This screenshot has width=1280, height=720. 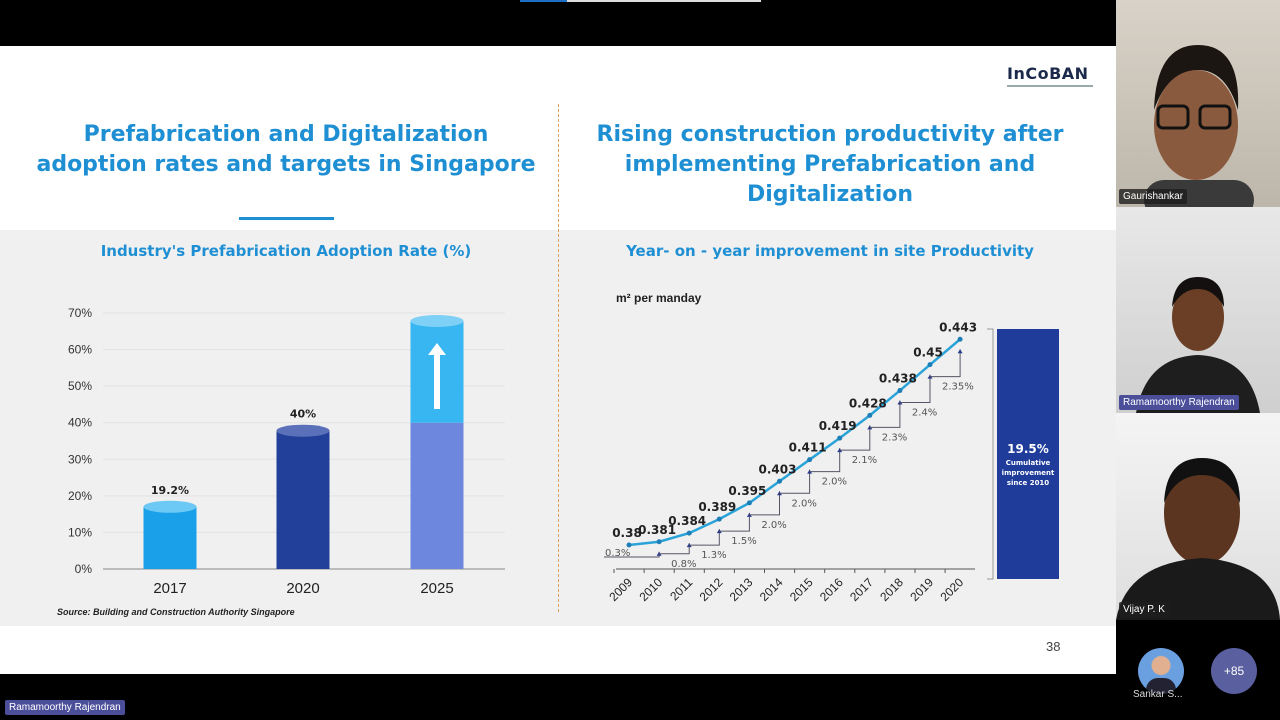 What do you see at coordinates (657, 530) in the screenshot?
I see `point-label: 0.381` at bounding box center [657, 530].